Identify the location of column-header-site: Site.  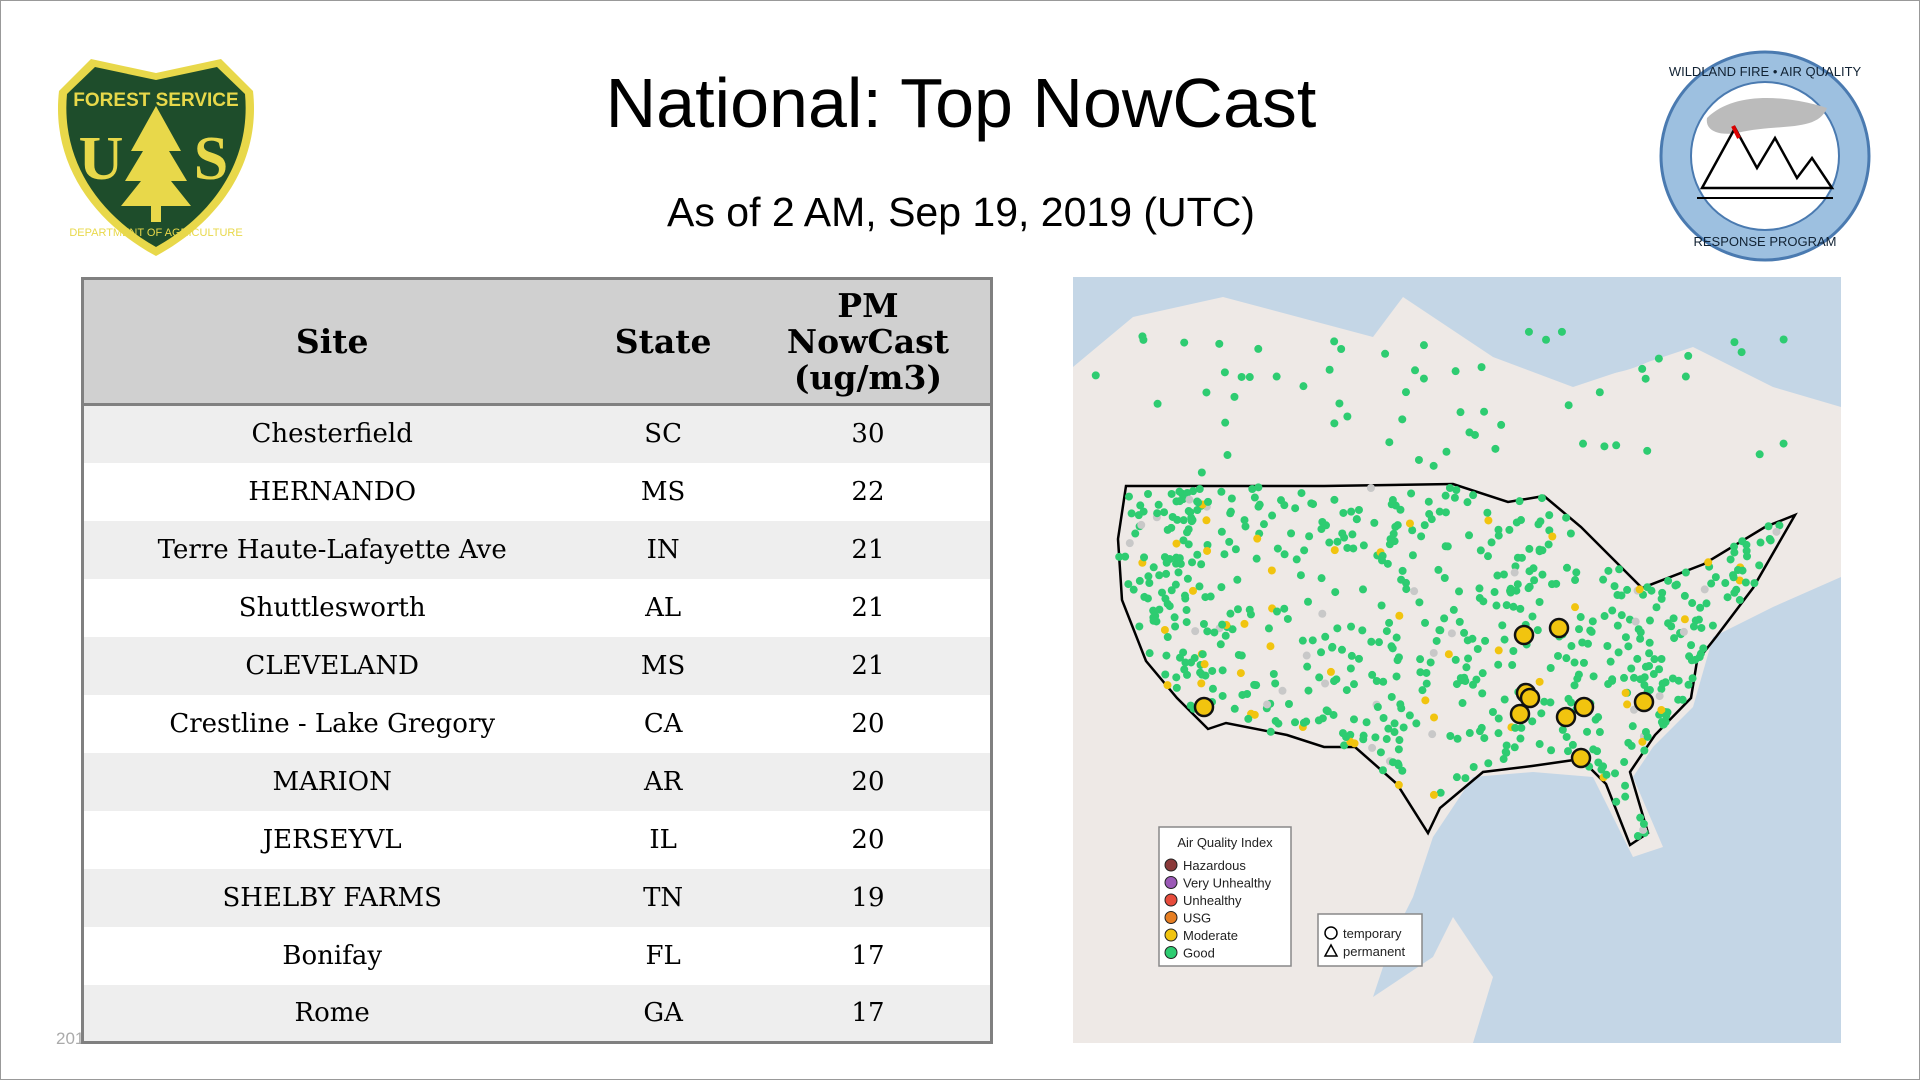
(331, 342).